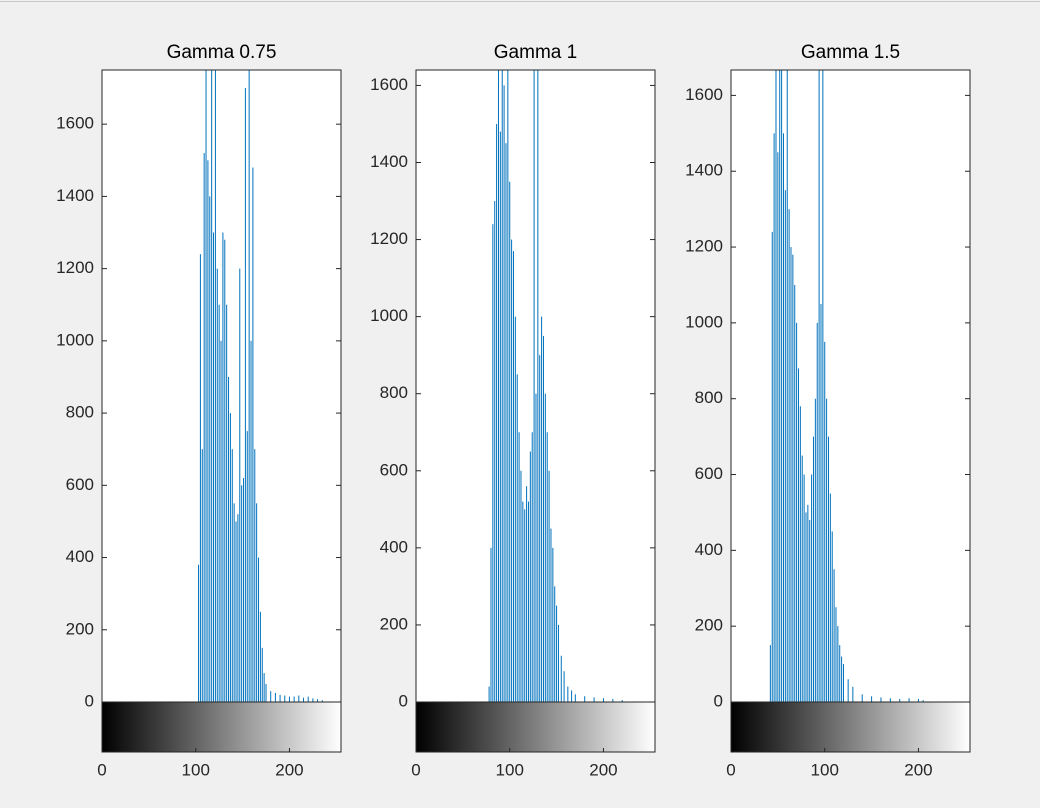 This screenshot has height=808, width=1040. What do you see at coordinates (394, 392) in the screenshot?
I see `y-tick-label: 800` at bounding box center [394, 392].